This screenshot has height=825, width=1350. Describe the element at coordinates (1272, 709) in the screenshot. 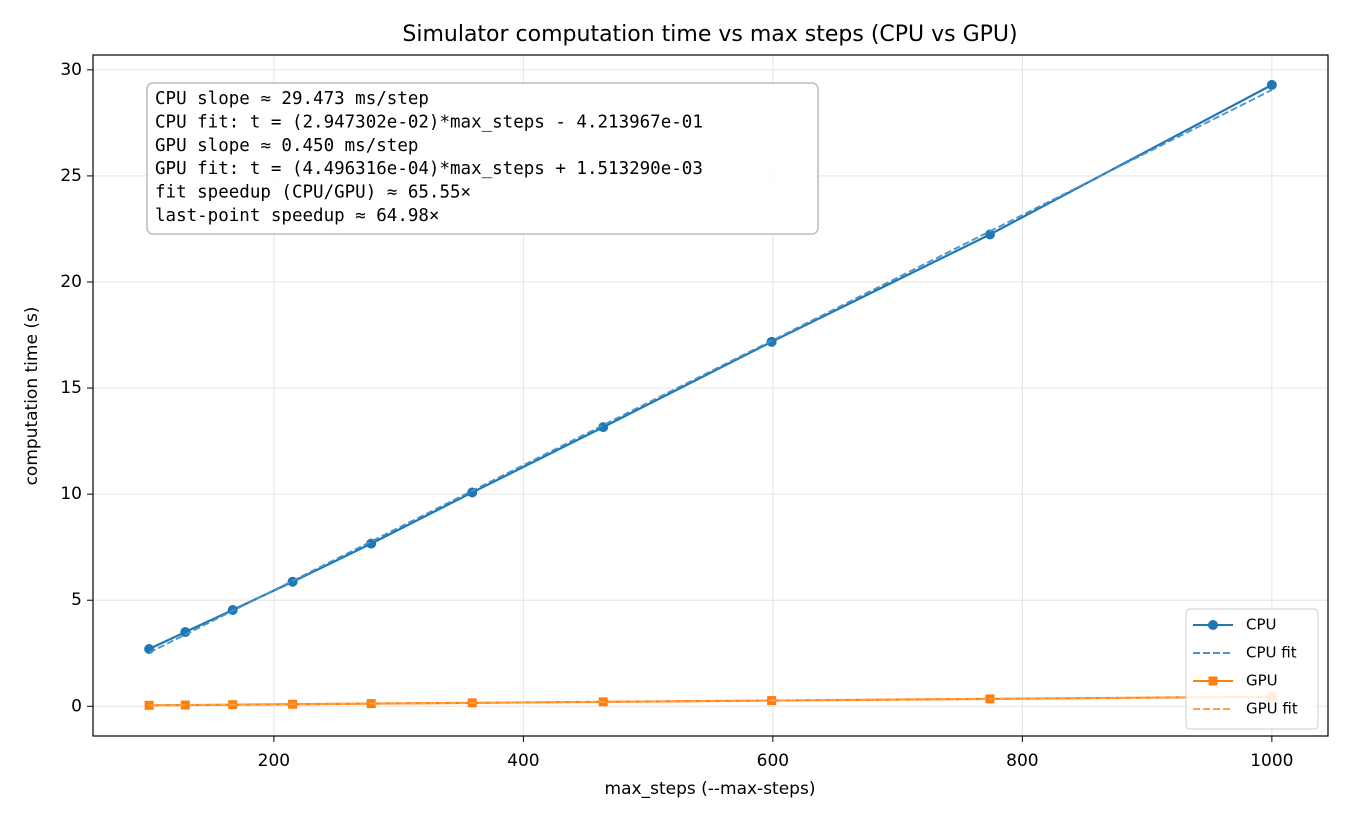

I see `legend-label: GPU fit` at that location.